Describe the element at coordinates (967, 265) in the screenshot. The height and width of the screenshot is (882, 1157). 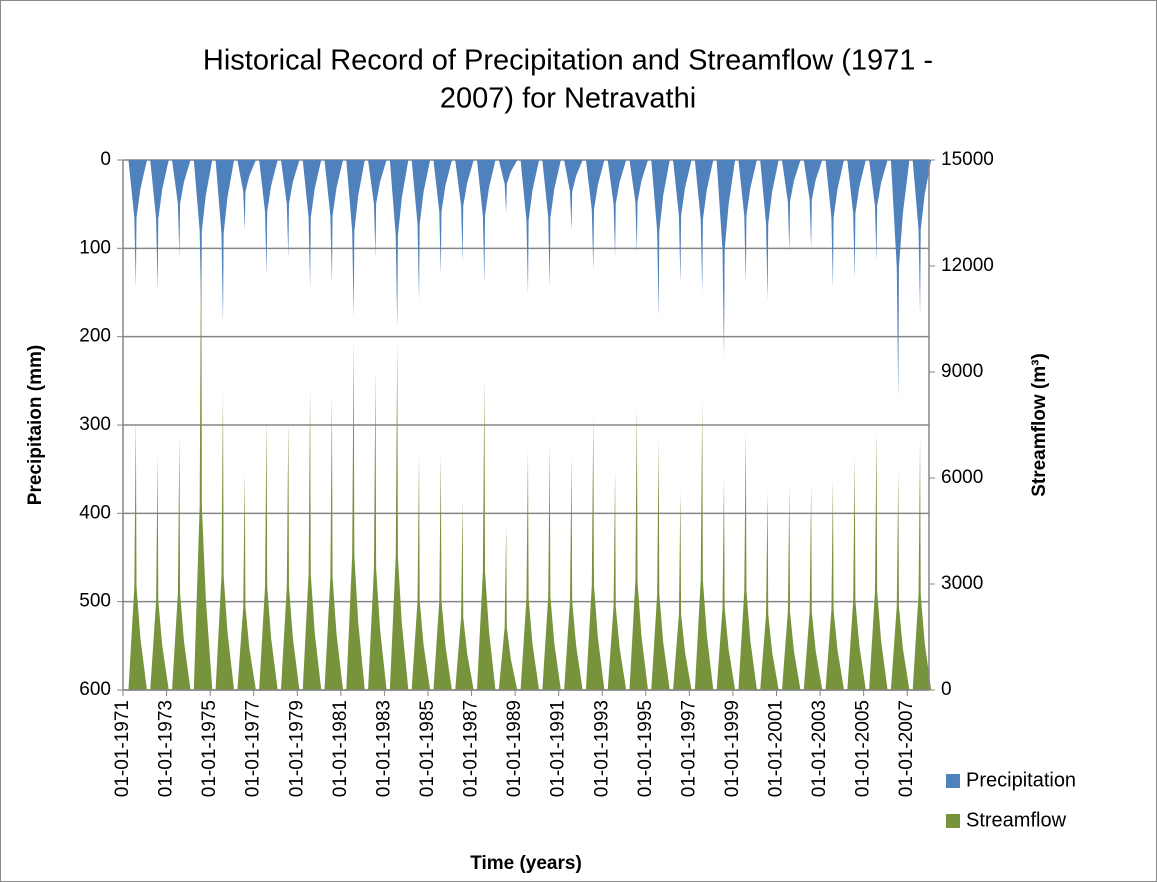
I see `y2-tick-label: 12000` at that location.